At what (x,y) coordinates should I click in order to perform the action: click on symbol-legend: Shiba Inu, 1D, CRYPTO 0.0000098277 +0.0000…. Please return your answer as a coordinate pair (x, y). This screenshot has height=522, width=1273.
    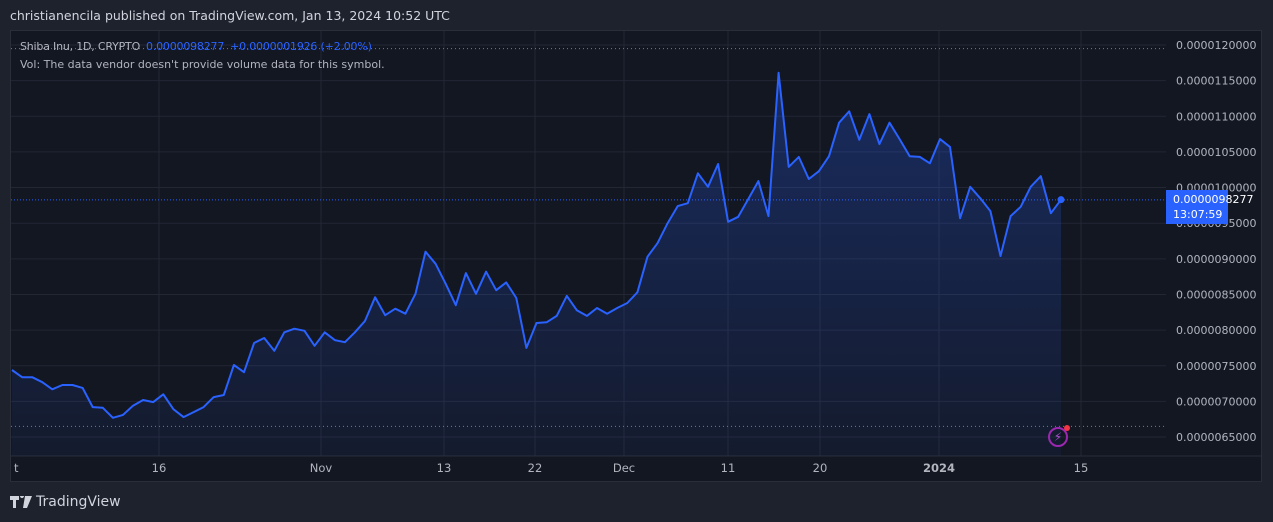
    Looking at the image, I should click on (196, 46).